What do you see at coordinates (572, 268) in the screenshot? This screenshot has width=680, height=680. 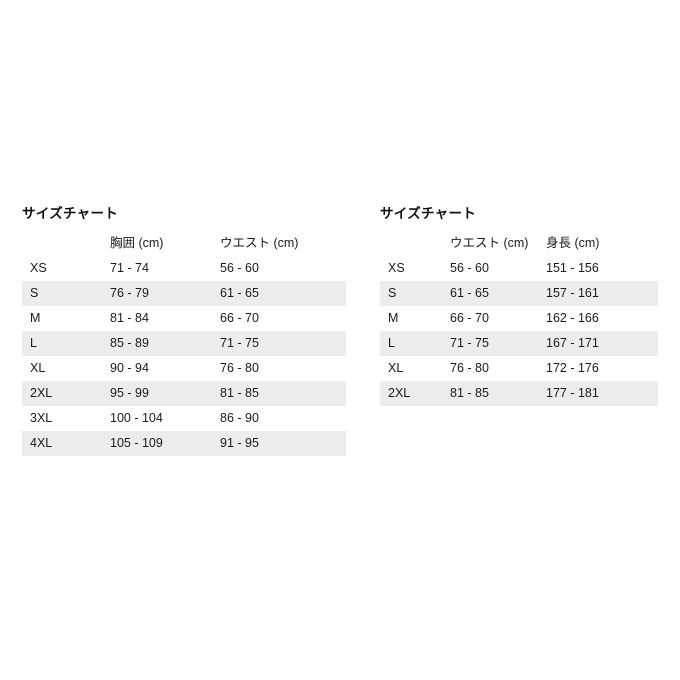 I see `cell-height: 151 - 156` at bounding box center [572, 268].